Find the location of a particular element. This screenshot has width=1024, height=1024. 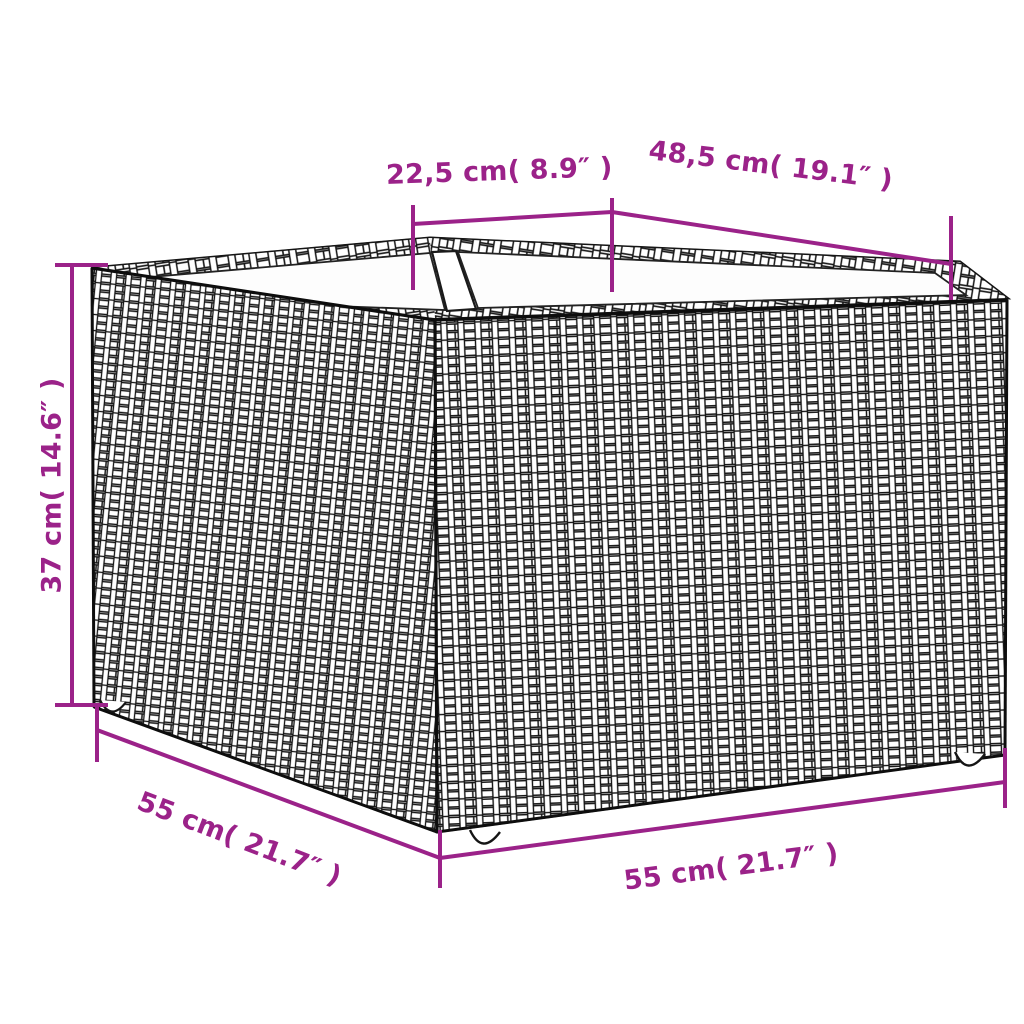

foot-front-left is located at coordinates (484, 837).